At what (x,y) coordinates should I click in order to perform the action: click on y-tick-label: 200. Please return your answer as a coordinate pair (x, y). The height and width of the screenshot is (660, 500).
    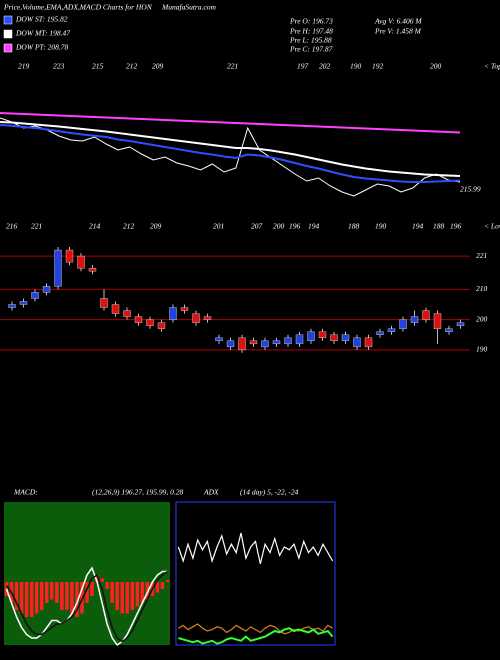
    Looking at the image, I should click on (482, 318).